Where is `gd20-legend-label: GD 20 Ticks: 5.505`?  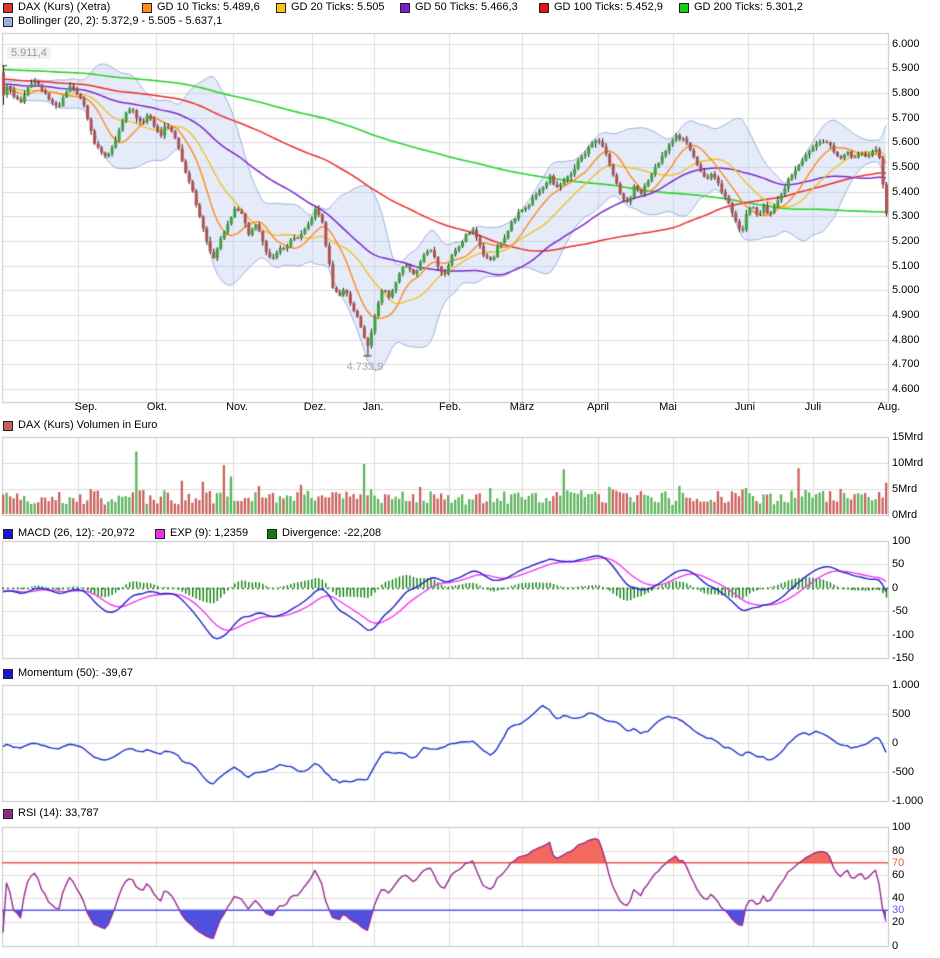 gd20-legend-label: GD 20 Ticks: 5.505 is located at coordinates (338, 7).